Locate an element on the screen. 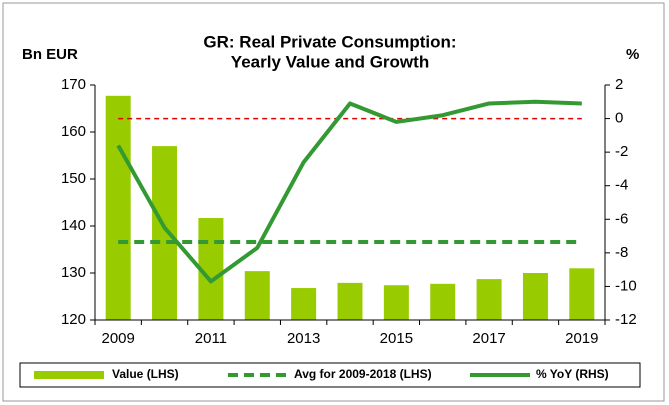 This screenshot has height=405, width=669. y2-tick-label: -2 is located at coordinates (621, 151).